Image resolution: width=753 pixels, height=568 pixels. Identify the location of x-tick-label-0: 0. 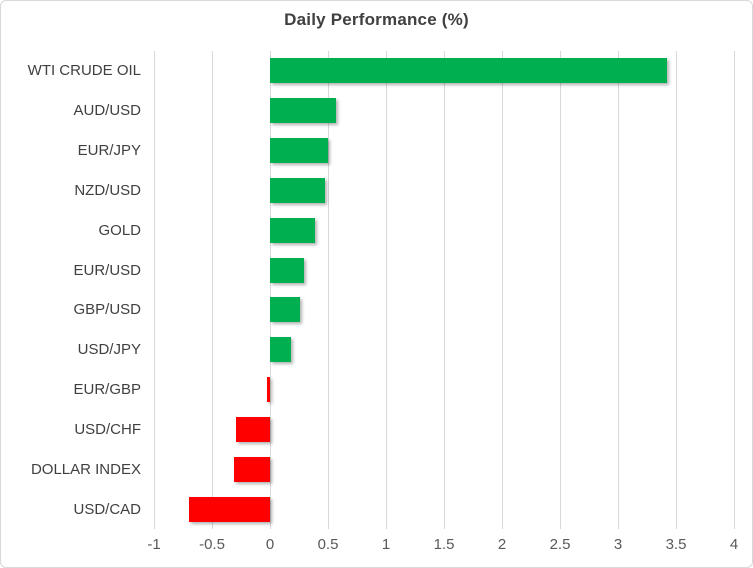
(270, 544).